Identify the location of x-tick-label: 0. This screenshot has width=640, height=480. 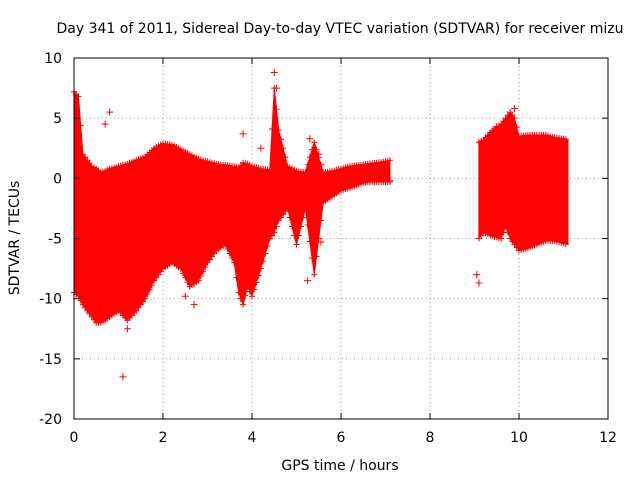
(74, 438).